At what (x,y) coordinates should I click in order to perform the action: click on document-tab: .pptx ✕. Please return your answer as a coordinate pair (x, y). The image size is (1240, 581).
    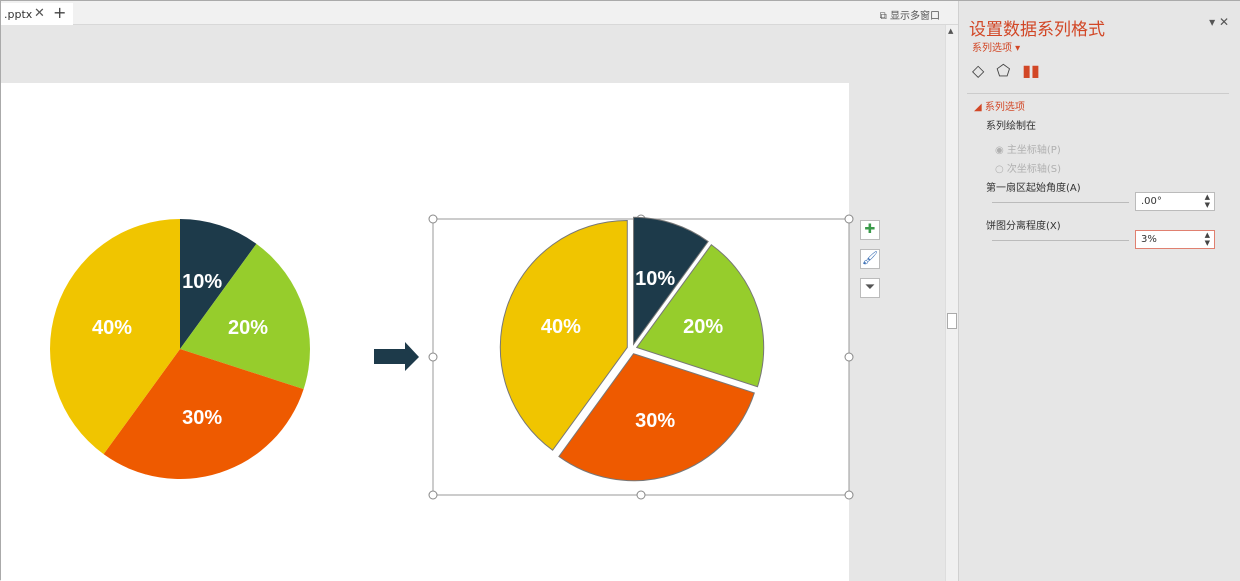
    Looking at the image, I should click on (37, 14).